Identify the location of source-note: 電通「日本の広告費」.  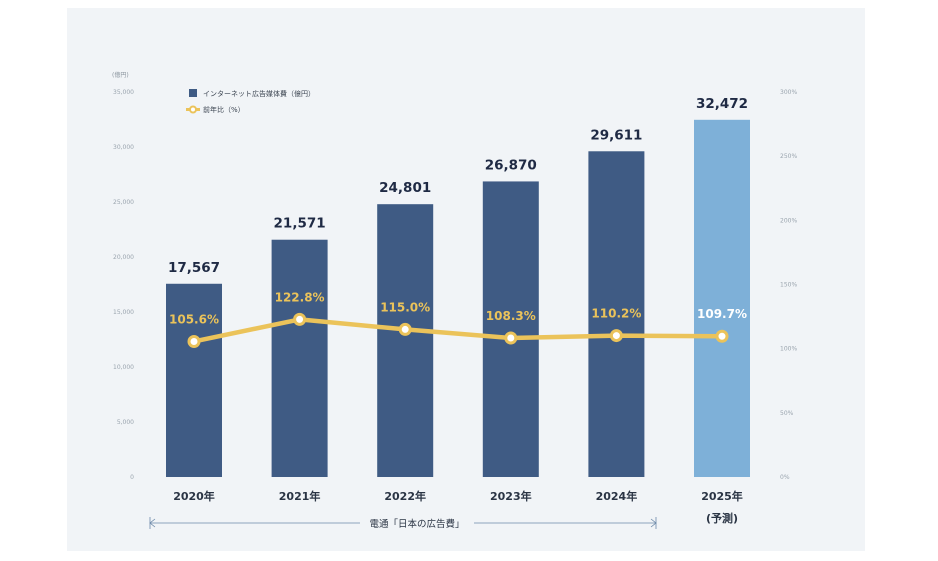
(403, 523).